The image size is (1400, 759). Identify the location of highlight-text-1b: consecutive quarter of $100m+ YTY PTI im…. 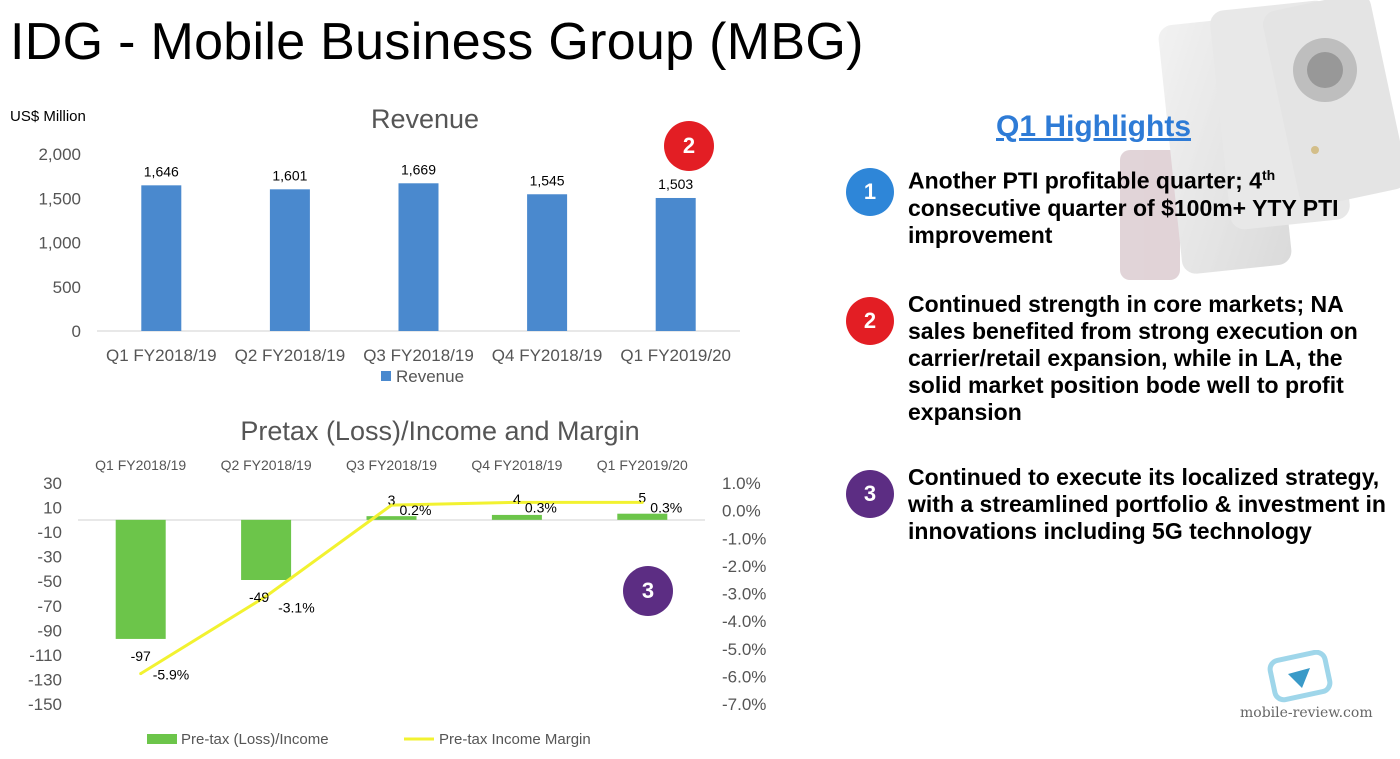
(1123, 221).